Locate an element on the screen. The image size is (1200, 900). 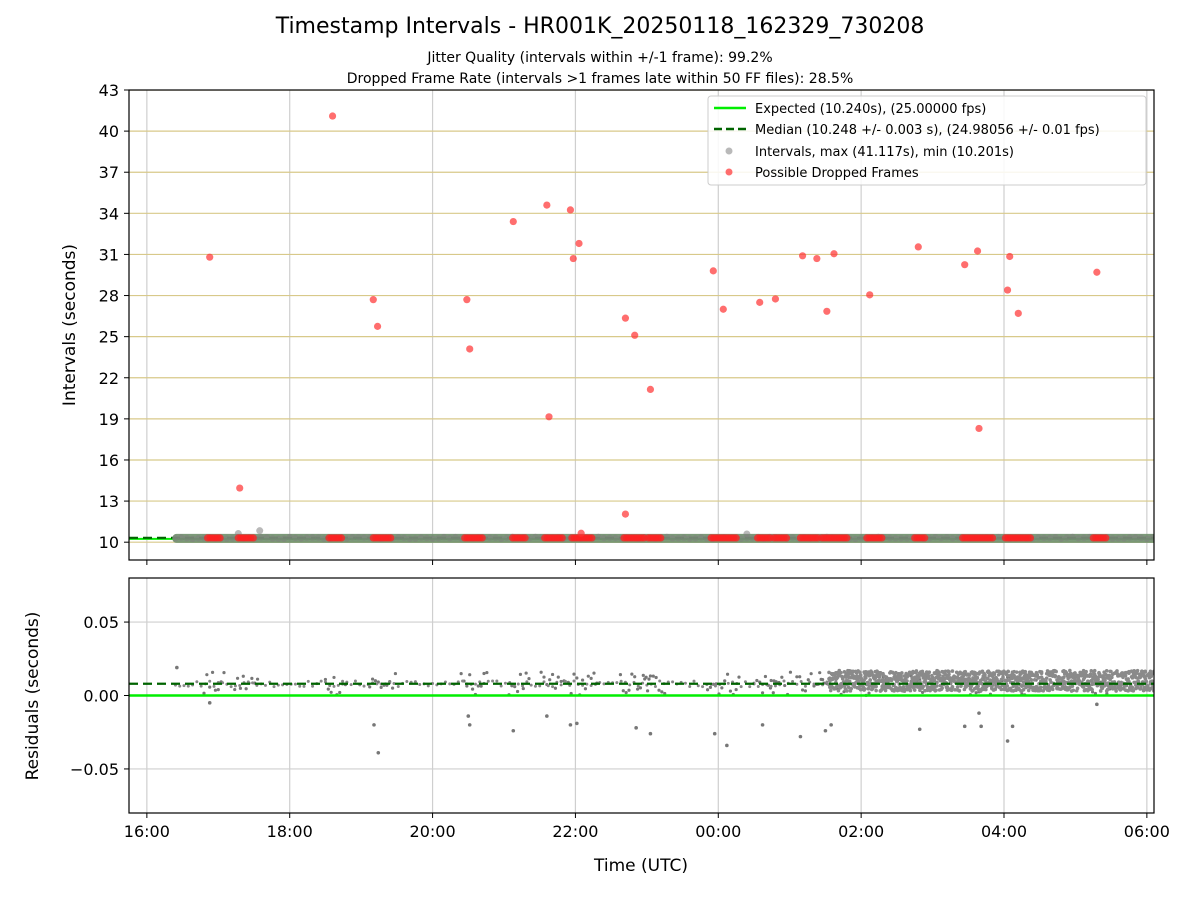
x-tick-label: 20:00 is located at coordinates (433, 831).